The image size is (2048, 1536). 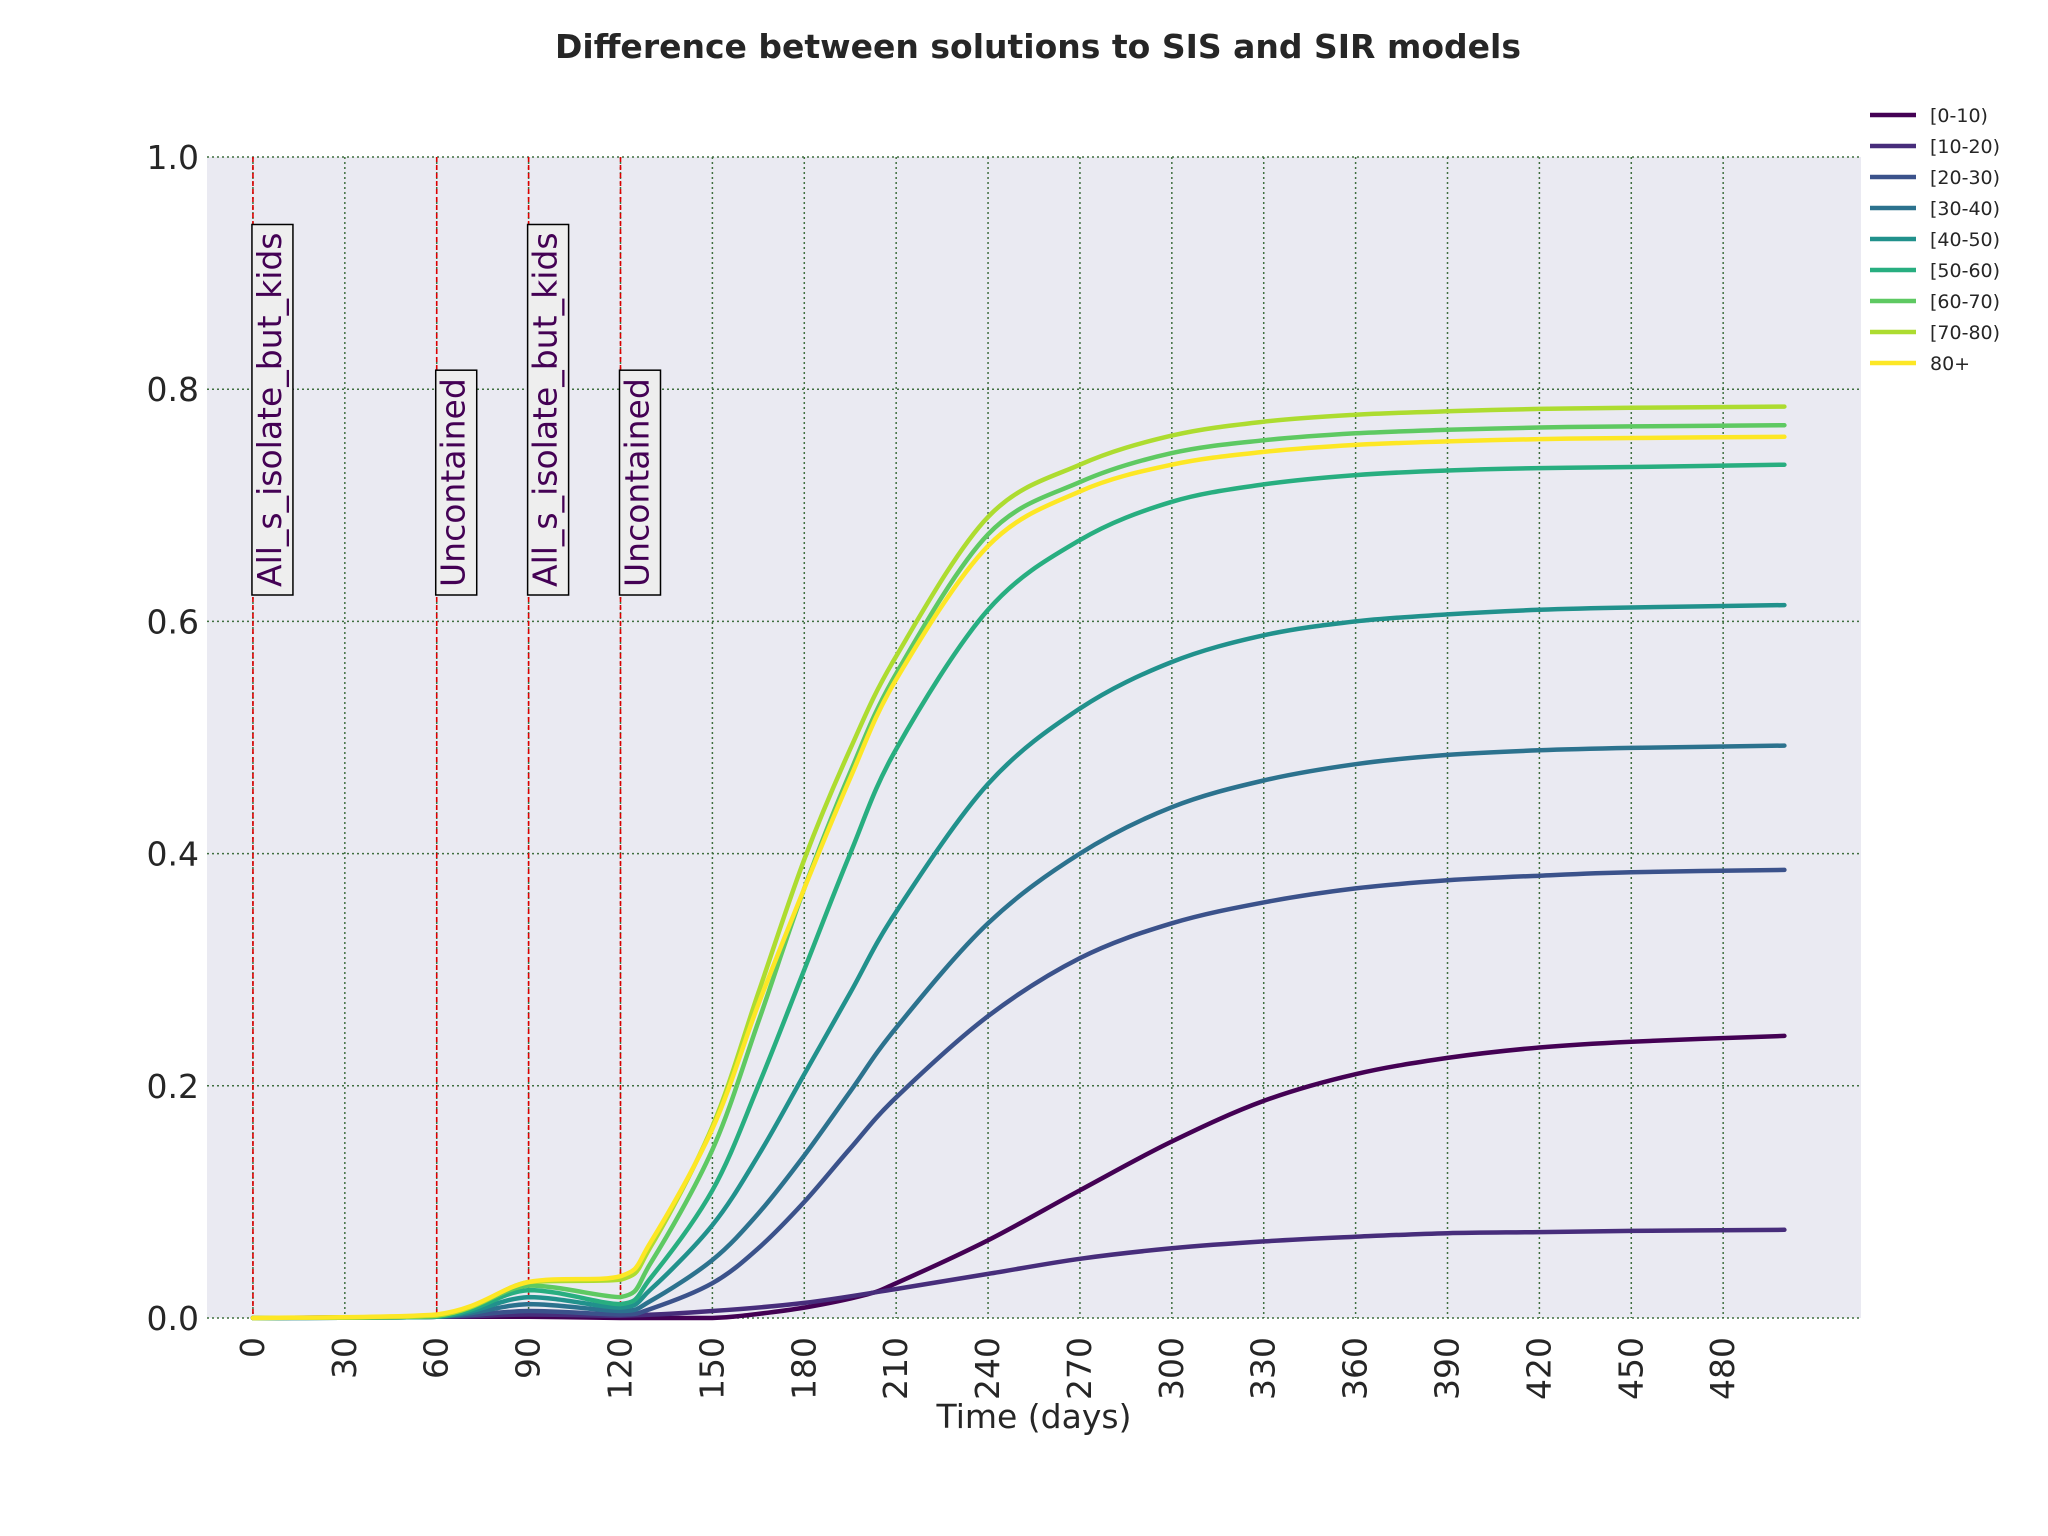 I want to click on legend-item: [60-70), so click(x=1935, y=302).